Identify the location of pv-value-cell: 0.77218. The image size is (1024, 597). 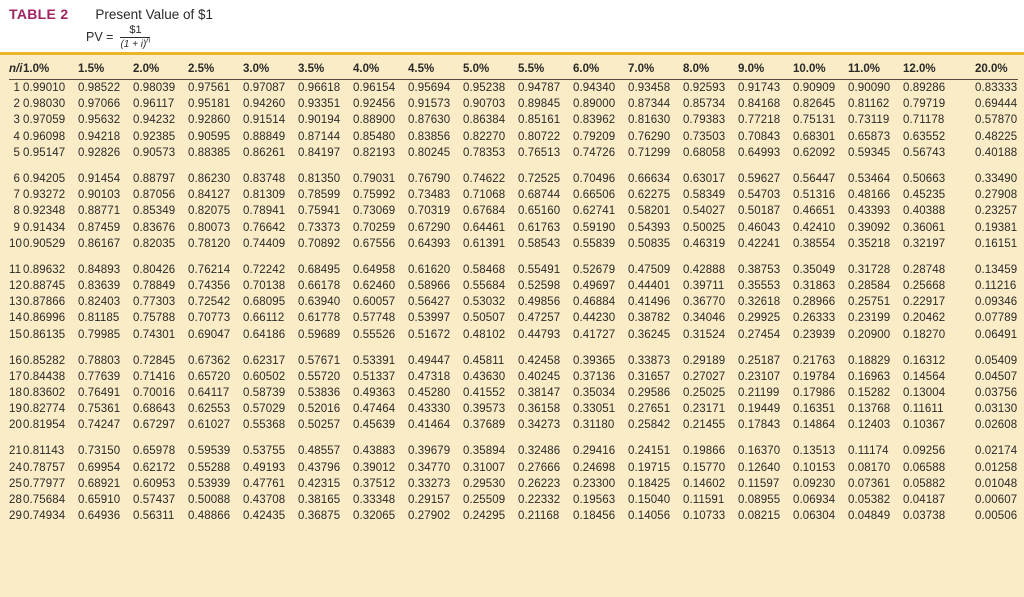
(759, 120).